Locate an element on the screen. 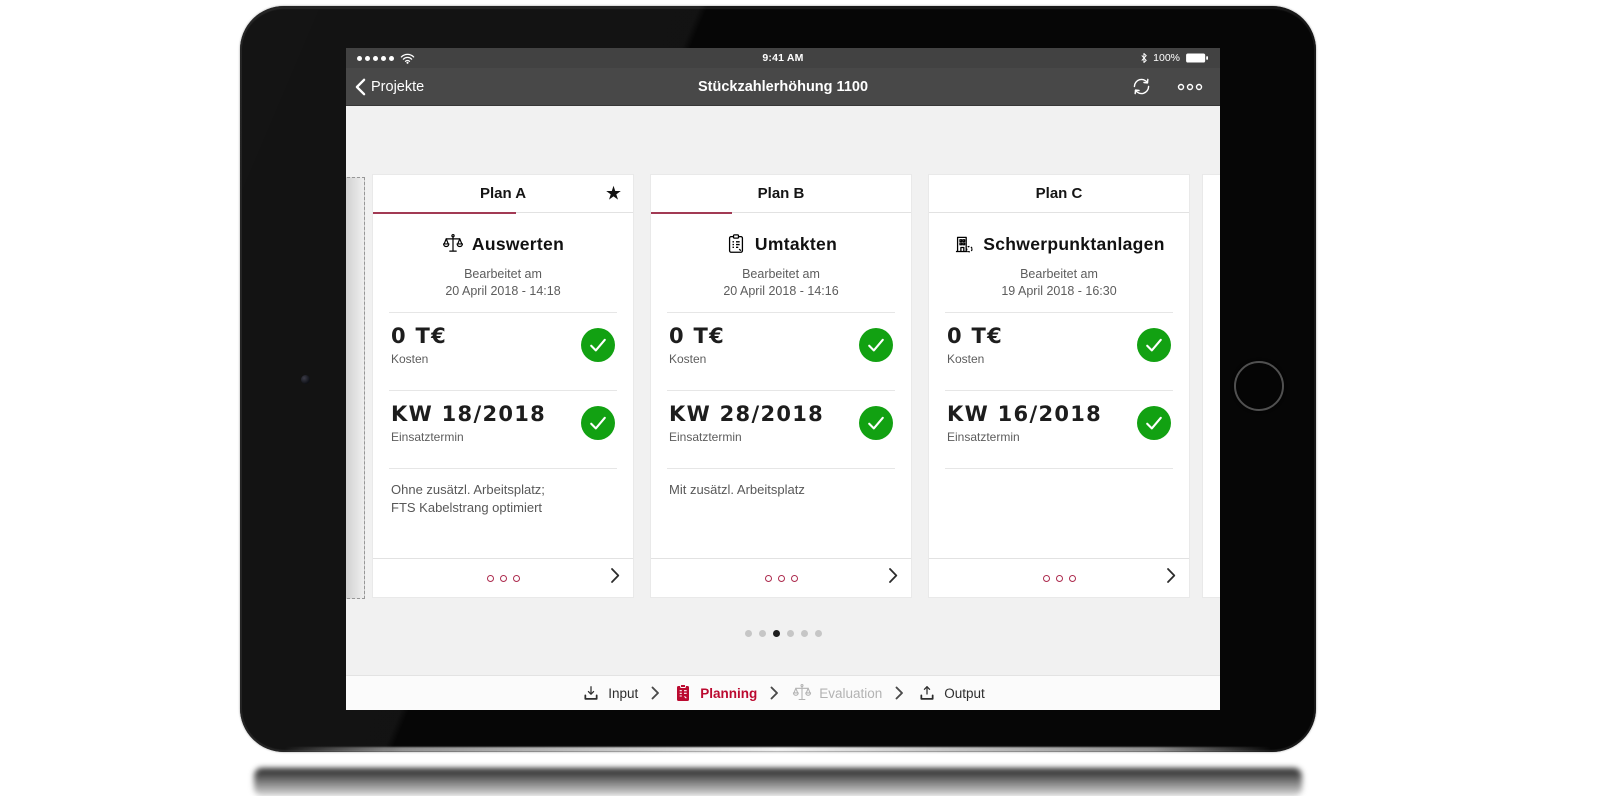 The height and width of the screenshot is (796, 1600). star-icon: ★ is located at coordinates (613, 193).